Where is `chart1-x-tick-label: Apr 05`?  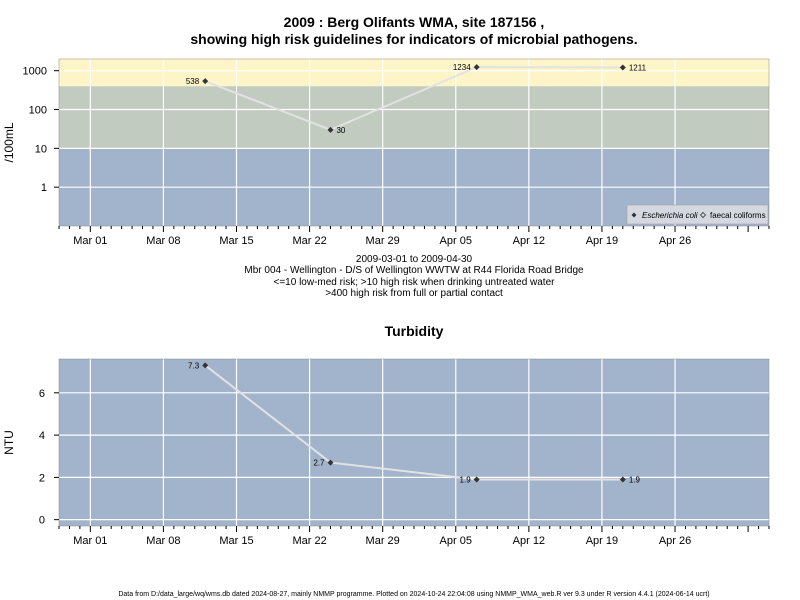
chart1-x-tick-label: Apr 05 is located at coordinates (456, 241).